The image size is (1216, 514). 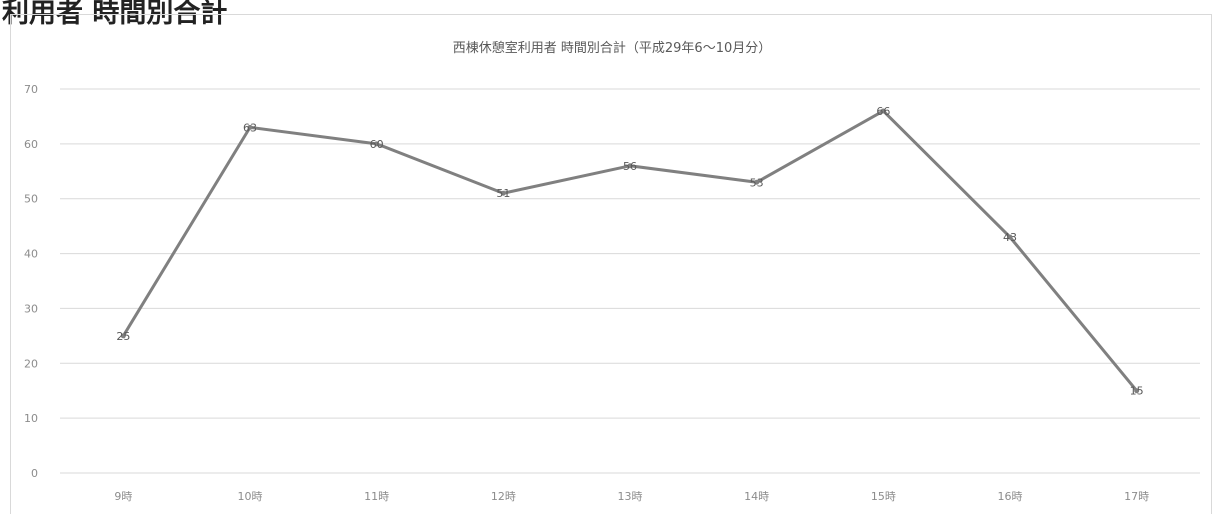 What do you see at coordinates (1010, 496) in the screenshot?
I see `x-tick-label: 16時` at bounding box center [1010, 496].